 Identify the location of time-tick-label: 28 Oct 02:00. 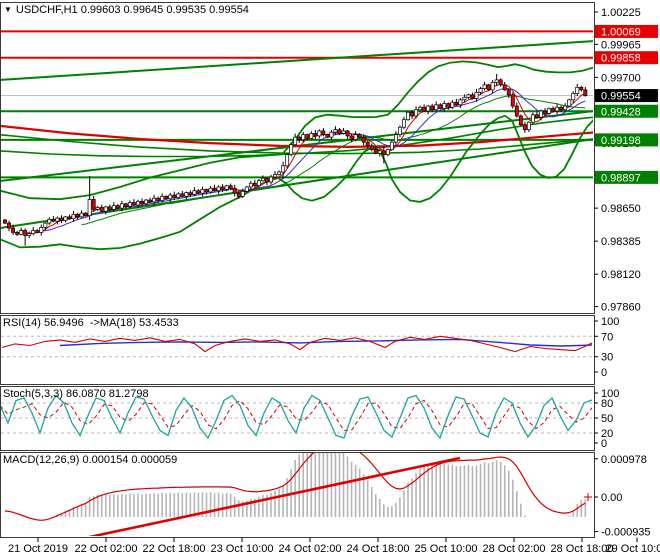
(514, 549).